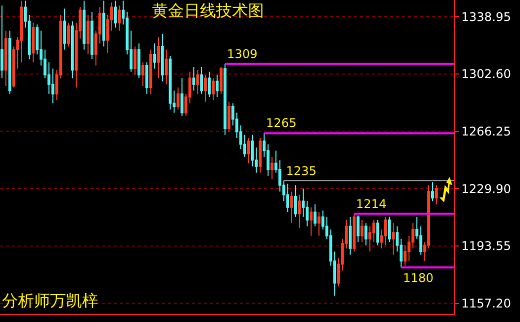 The width and height of the screenshot is (520, 322). What do you see at coordinates (486, 17) in the screenshot?
I see `y-tick-label: 1338.95` at bounding box center [486, 17].